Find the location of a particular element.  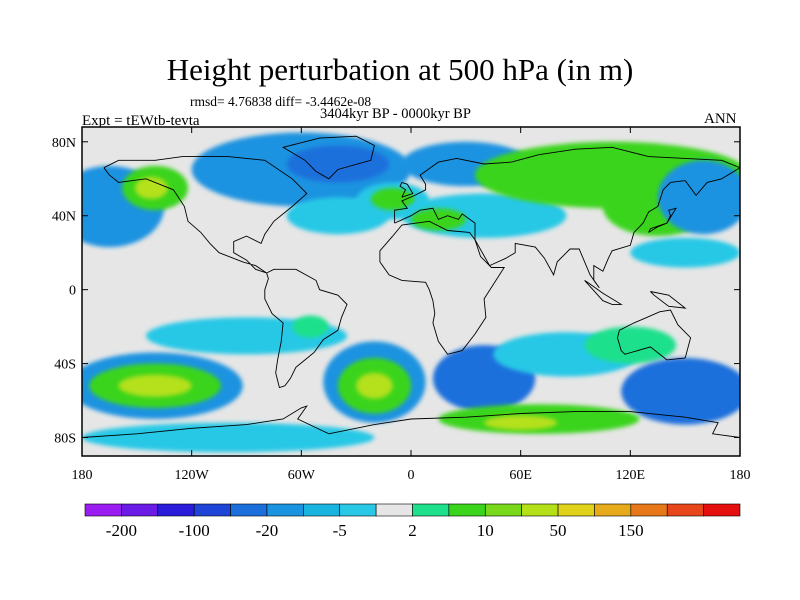

lon-tick-label: 0 is located at coordinates (411, 475).